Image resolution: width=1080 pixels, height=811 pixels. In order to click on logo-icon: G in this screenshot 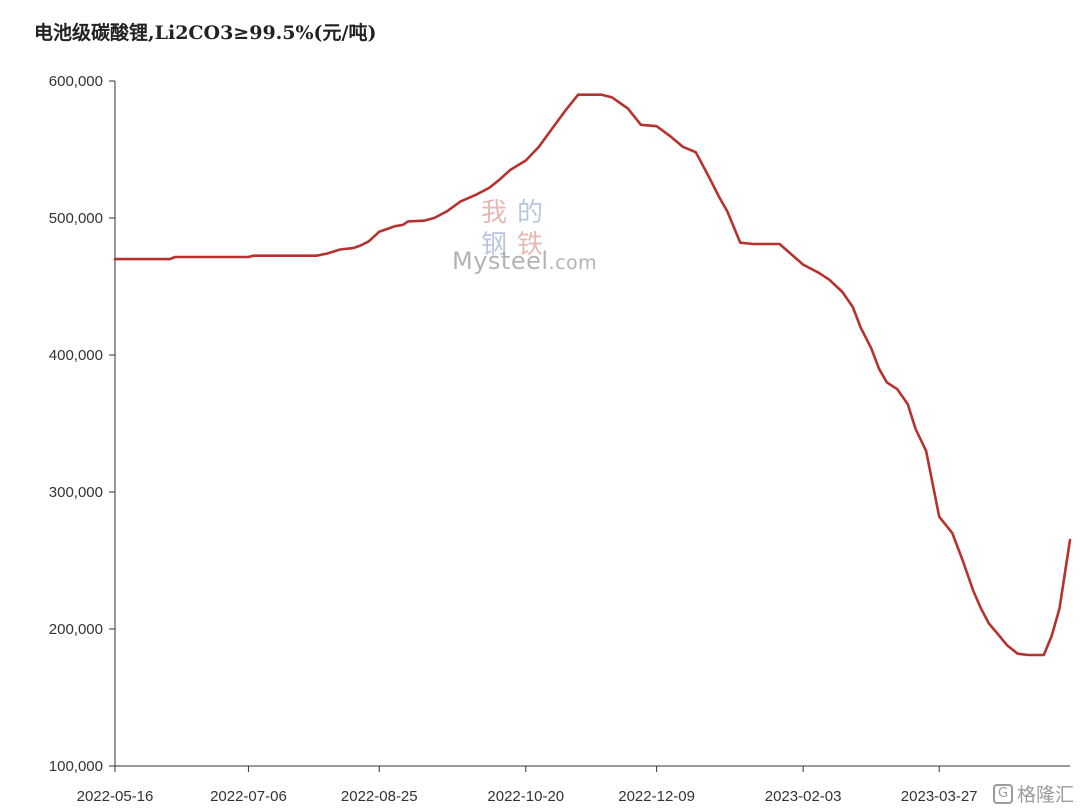, I will do `click(1002, 793)`.